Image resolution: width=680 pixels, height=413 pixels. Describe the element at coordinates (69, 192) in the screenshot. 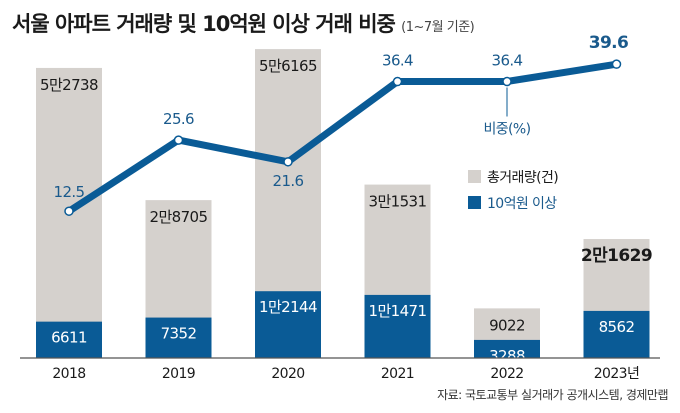

I see `ratio-label: 12.5` at that location.